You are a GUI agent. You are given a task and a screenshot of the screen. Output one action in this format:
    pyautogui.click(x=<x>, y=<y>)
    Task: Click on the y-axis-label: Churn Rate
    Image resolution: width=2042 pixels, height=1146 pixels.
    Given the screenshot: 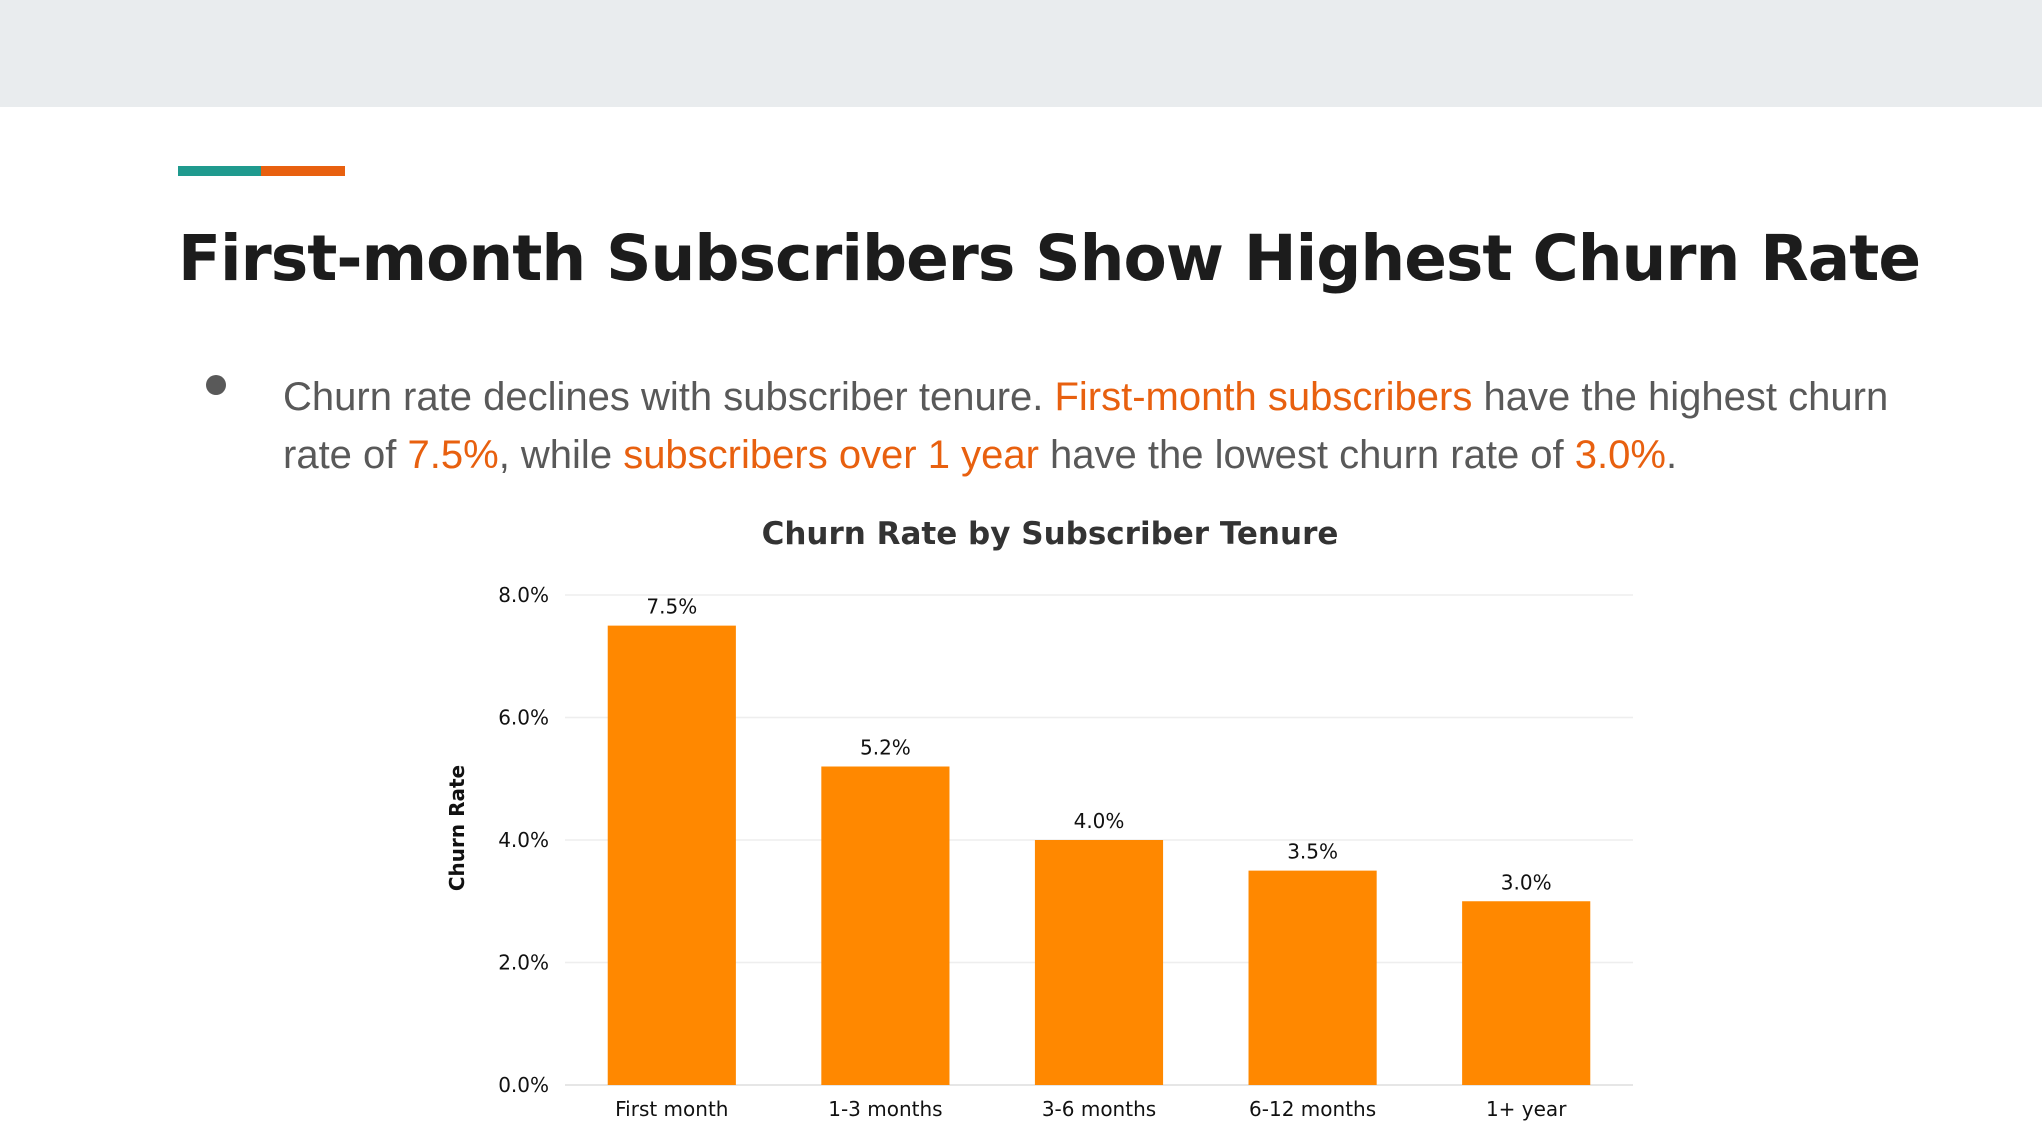 What is the action you would take?
    pyautogui.click(x=457, y=828)
    